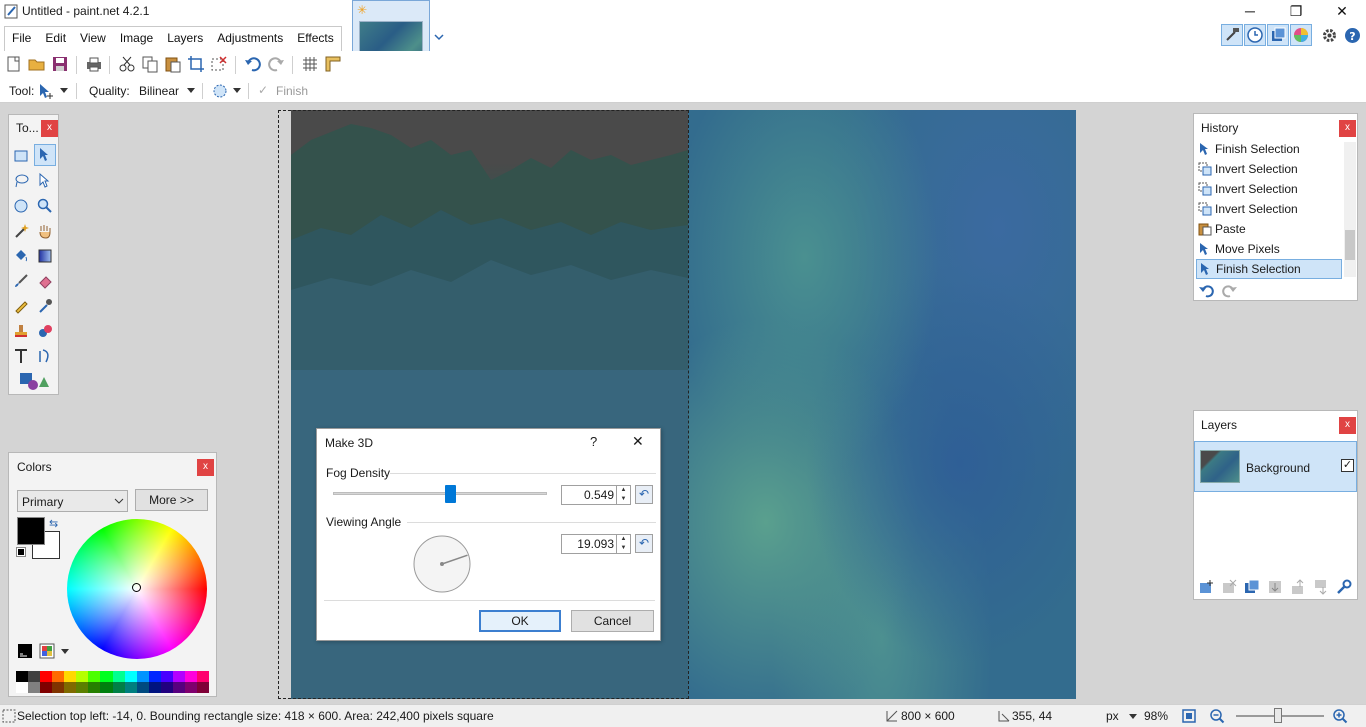  I want to click on units-dropdown-chevron-icon, so click(1133, 717).